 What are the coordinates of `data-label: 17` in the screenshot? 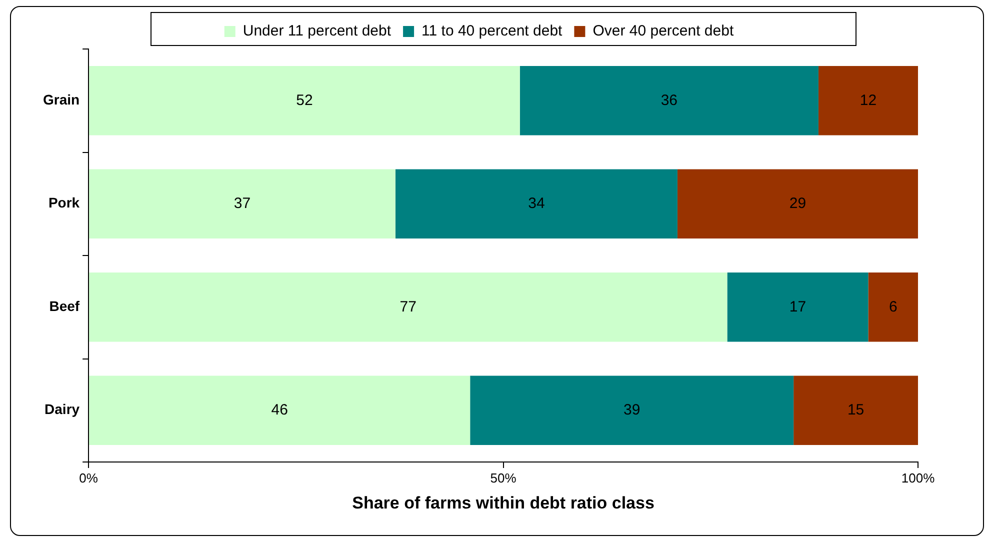 It's located at (797, 307).